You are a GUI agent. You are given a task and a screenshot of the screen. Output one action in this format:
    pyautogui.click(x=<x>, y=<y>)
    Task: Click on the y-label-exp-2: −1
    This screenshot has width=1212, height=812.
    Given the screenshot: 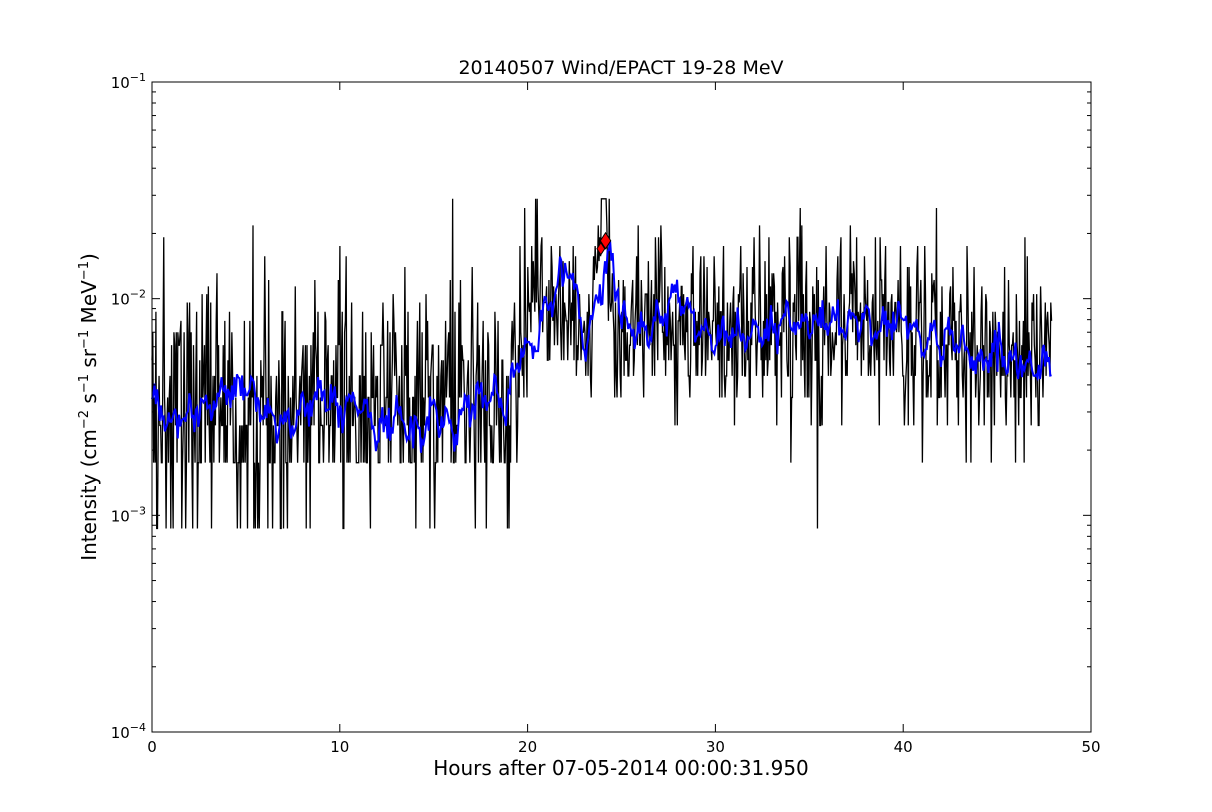 What is the action you would take?
    pyautogui.click(x=84, y=383)
    